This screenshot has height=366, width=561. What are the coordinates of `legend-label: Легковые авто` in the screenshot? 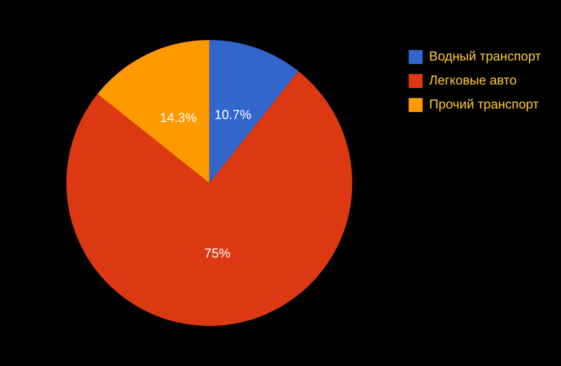 It's located at (473, 80).